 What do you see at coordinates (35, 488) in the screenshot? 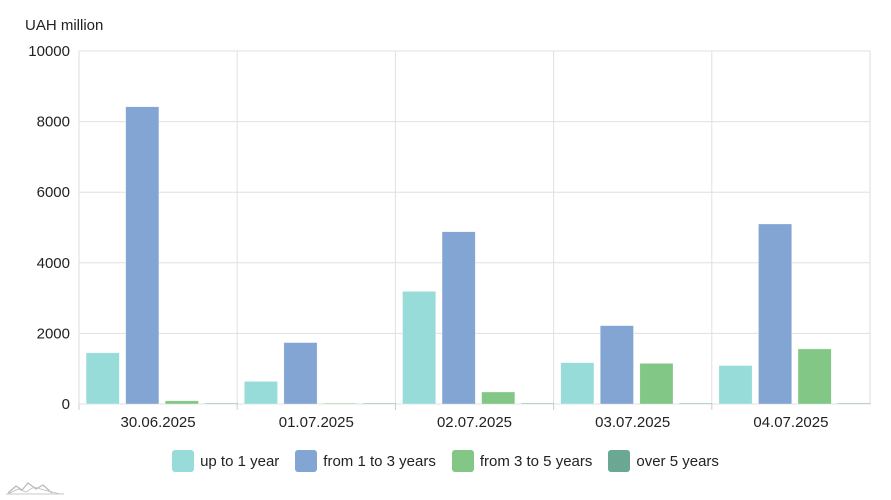
I see `mountain-logo-icon` at bounding box center [35, 488].